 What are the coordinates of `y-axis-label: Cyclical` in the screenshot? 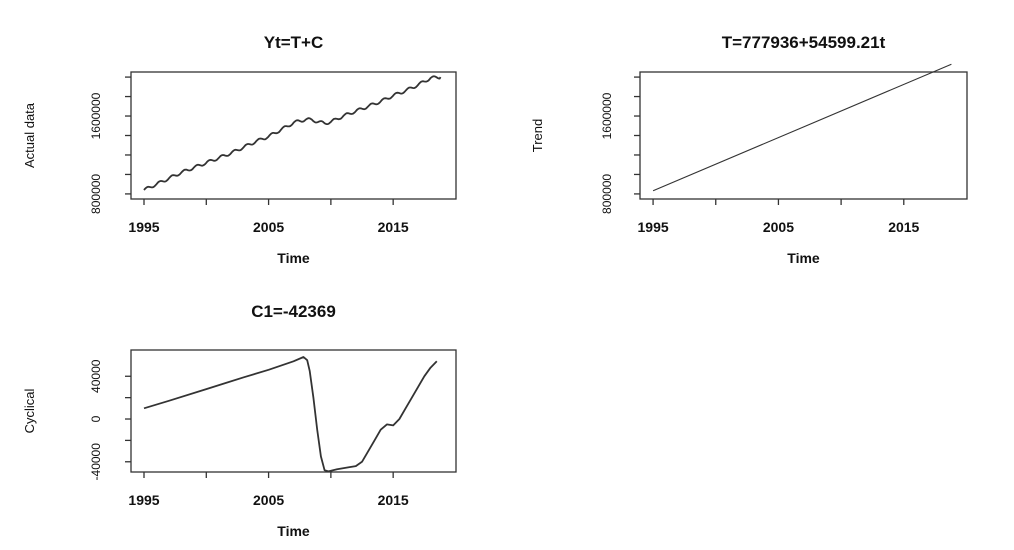 It's located at (29, 411).